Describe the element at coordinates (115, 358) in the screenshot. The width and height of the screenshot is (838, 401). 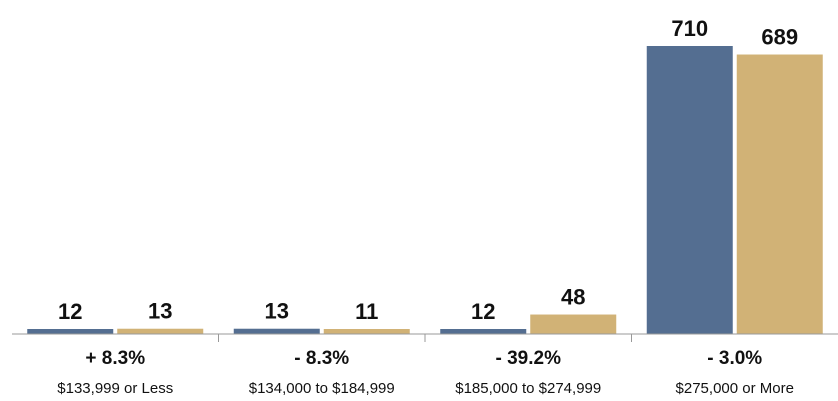
I see `change-label-0: + 8.3%` at that location.